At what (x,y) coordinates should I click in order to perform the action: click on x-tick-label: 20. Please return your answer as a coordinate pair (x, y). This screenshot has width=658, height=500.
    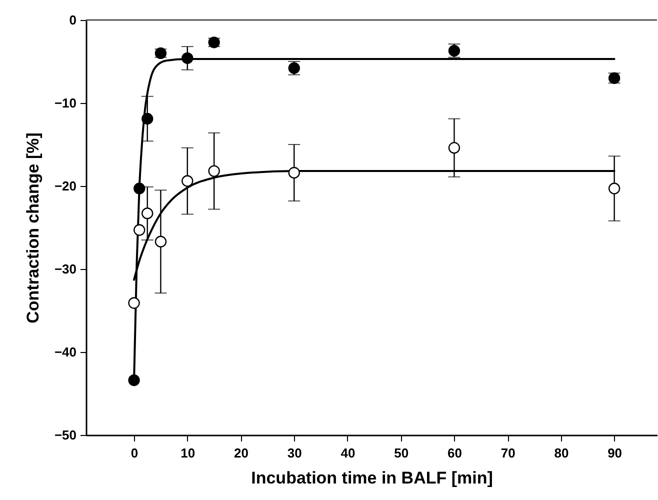
    Looking at the image, I should click on (241, 453).